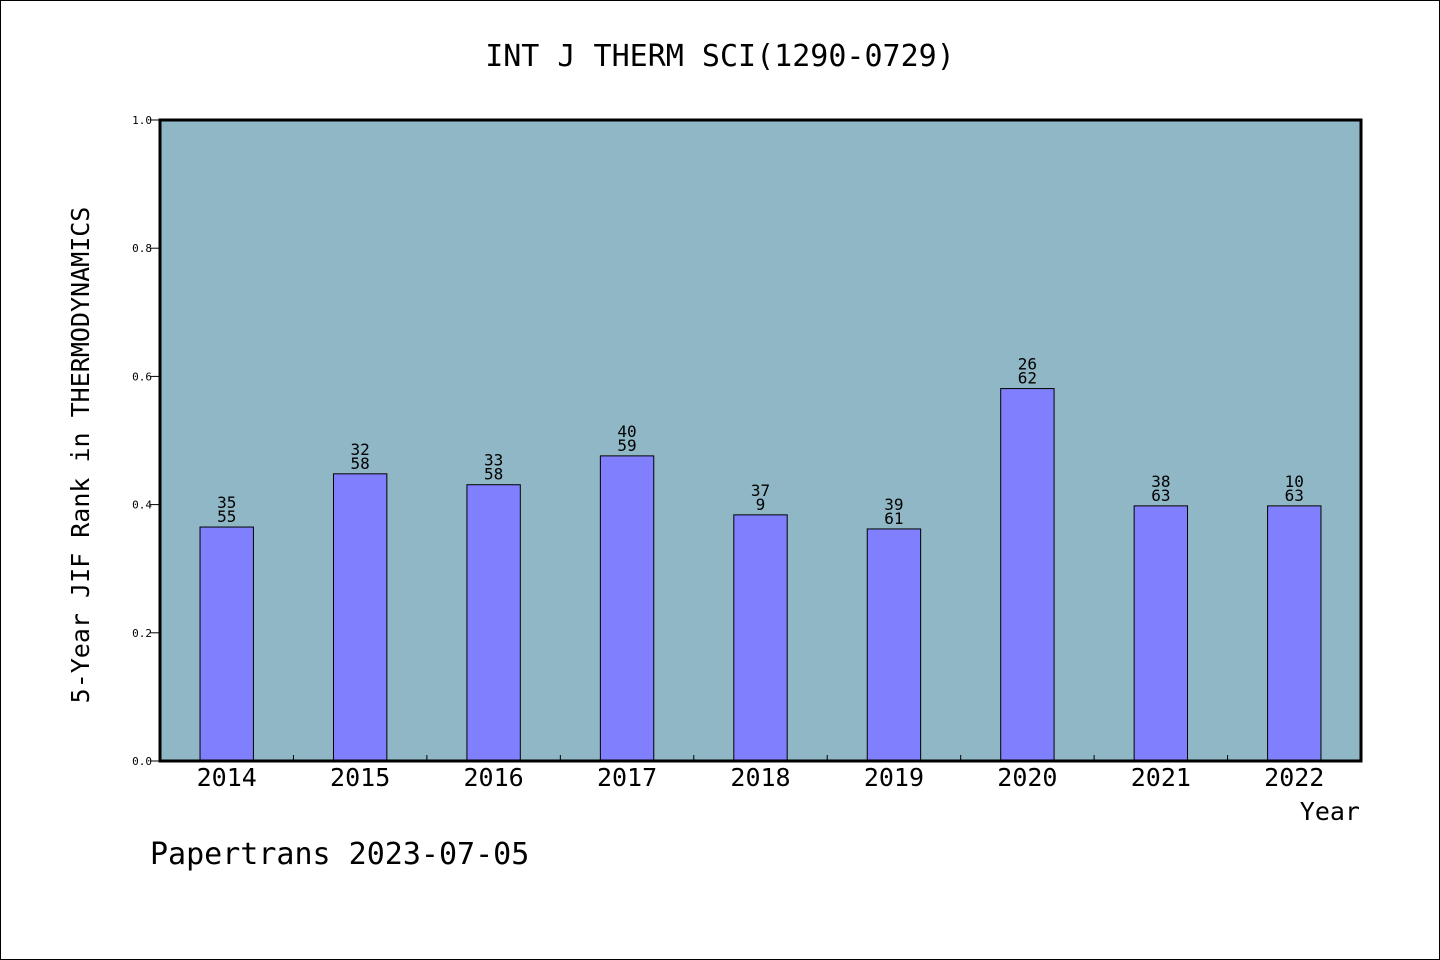  I want to click on bar-label-total: 55, so click(226, 516).